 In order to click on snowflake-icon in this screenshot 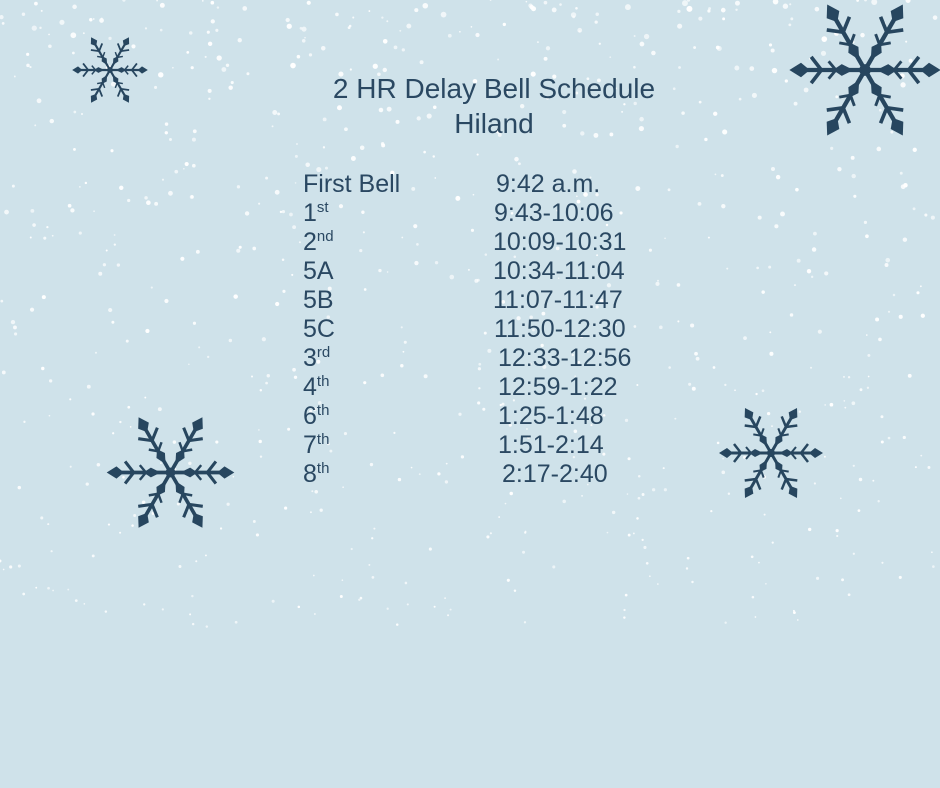, I will do `click(771, 453)`.